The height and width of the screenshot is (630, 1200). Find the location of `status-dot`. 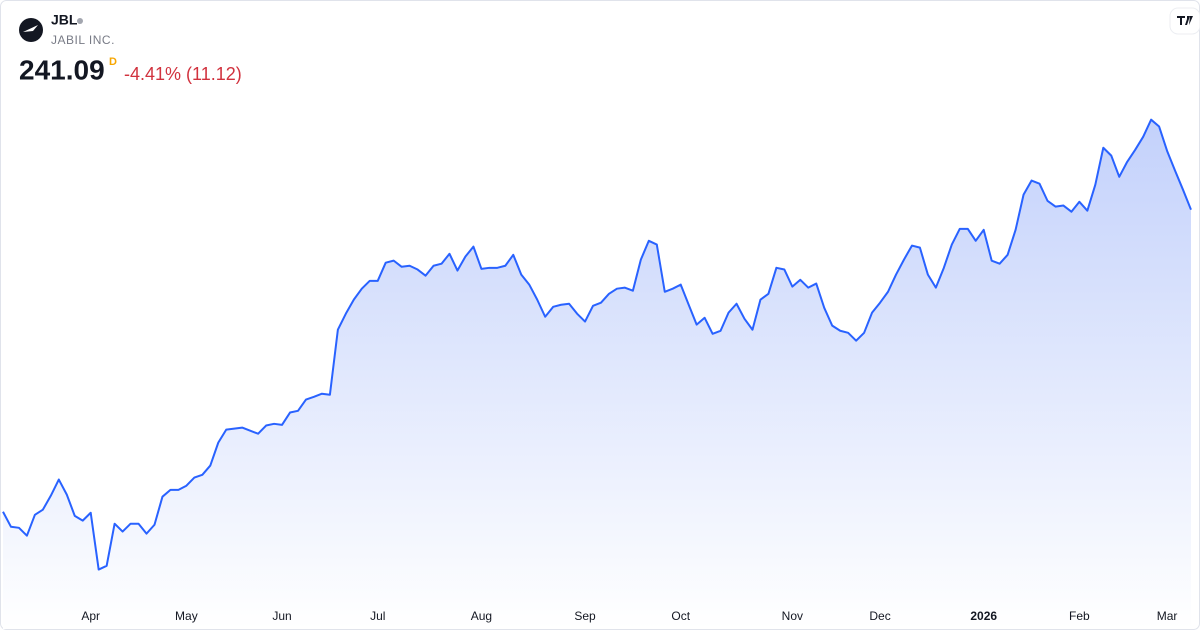

status-dot is located at coordinates (80, 21).